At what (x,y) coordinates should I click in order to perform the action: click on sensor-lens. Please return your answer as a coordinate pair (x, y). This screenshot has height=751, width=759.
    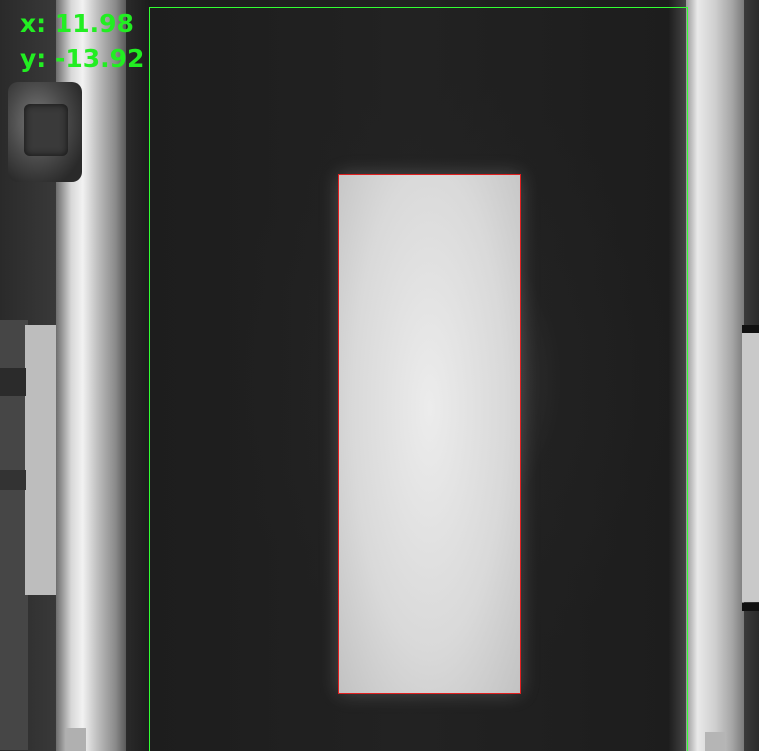
    Looking at the image, I should click on (46, 130).